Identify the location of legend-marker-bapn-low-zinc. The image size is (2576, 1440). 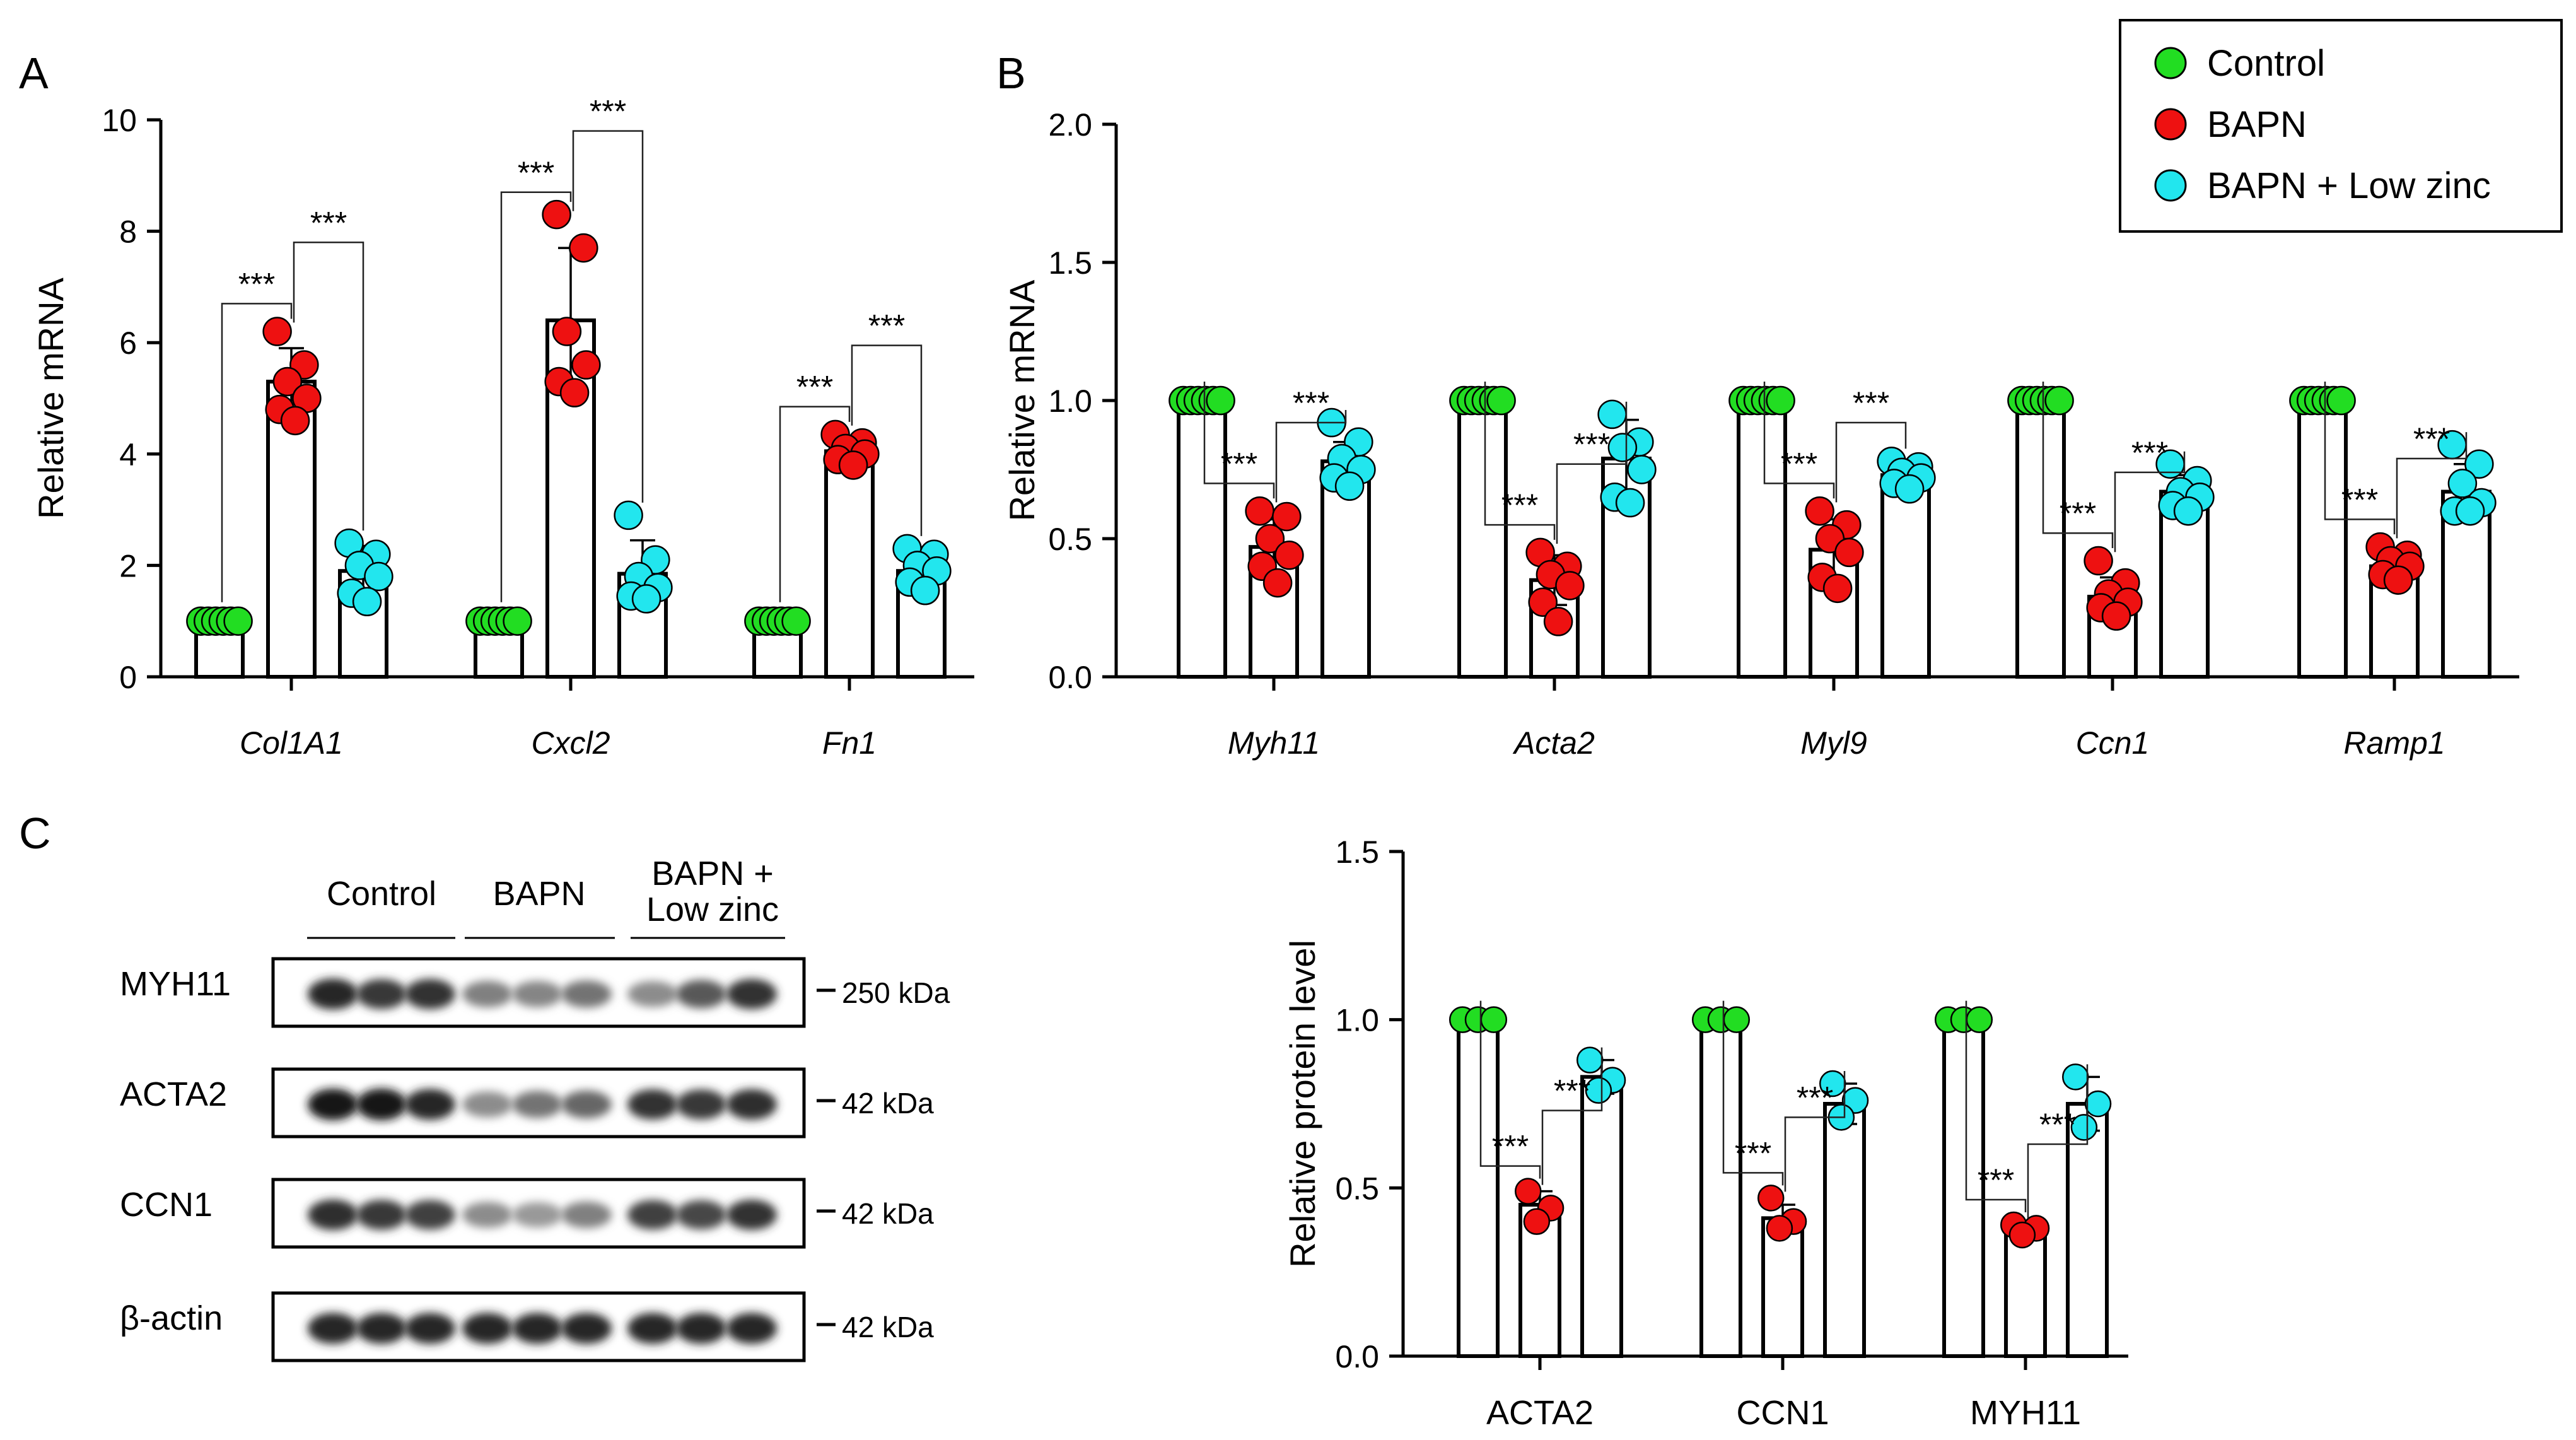
(2170, 185).